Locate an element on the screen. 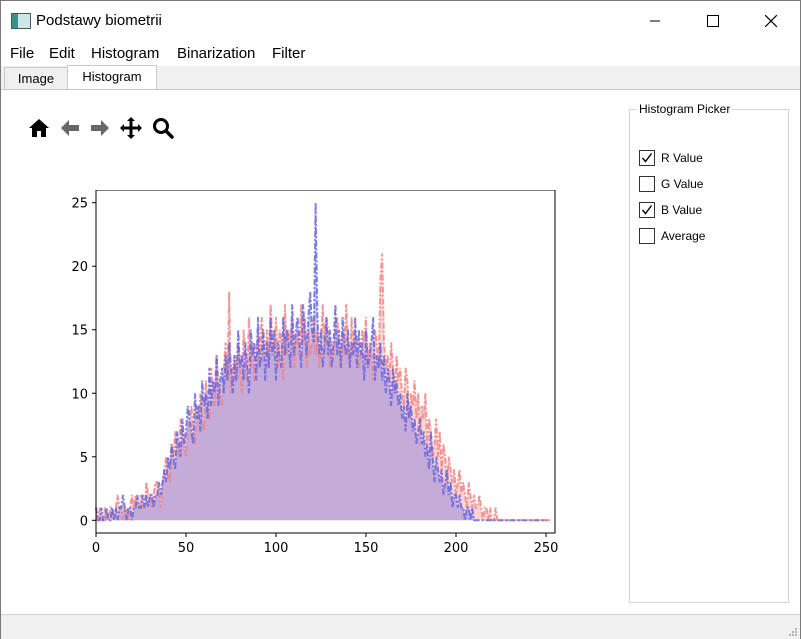 The height and width of the screenshot is (639, 801). x-tick-label: 200 is located at coordinates (456, 548).